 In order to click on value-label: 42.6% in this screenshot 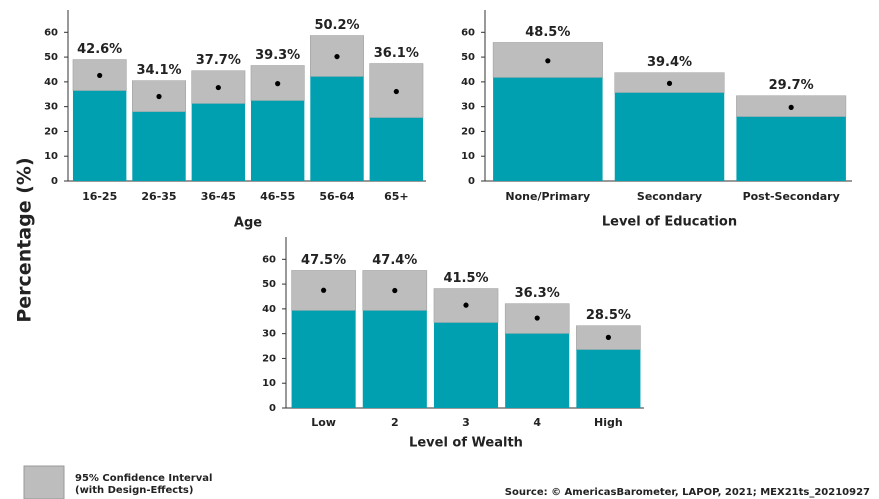, I will do `click(99, 49)`.